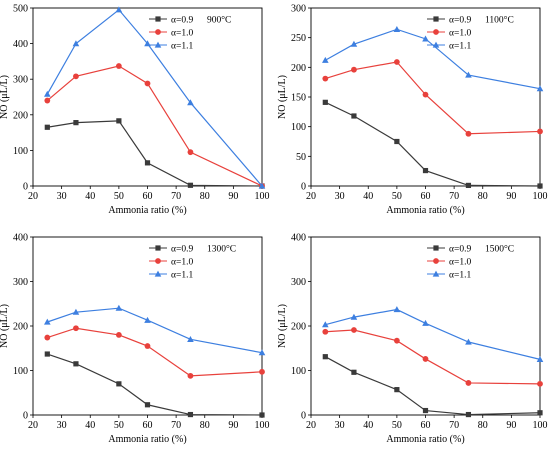 This screenshot has width=550, height=454. I want to click on y-tick-label: 150, so click(298, 98).